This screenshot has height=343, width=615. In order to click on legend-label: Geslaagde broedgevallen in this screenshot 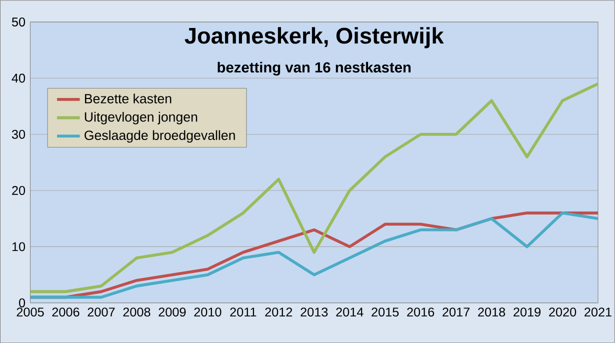, I will do `click(159, 136)`.